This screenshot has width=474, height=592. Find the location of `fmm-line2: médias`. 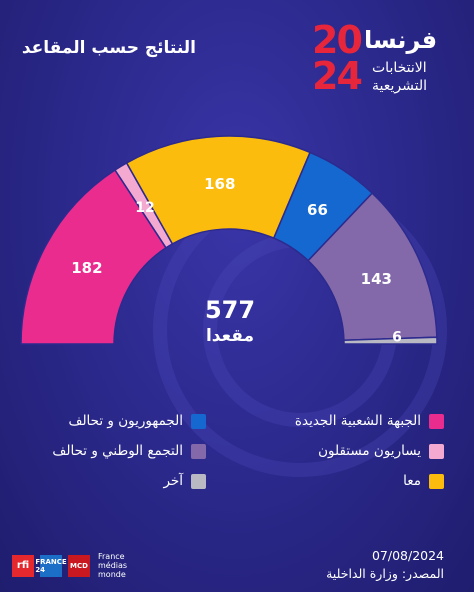

fmm-line2: médias is located at coordinates (113, 565).